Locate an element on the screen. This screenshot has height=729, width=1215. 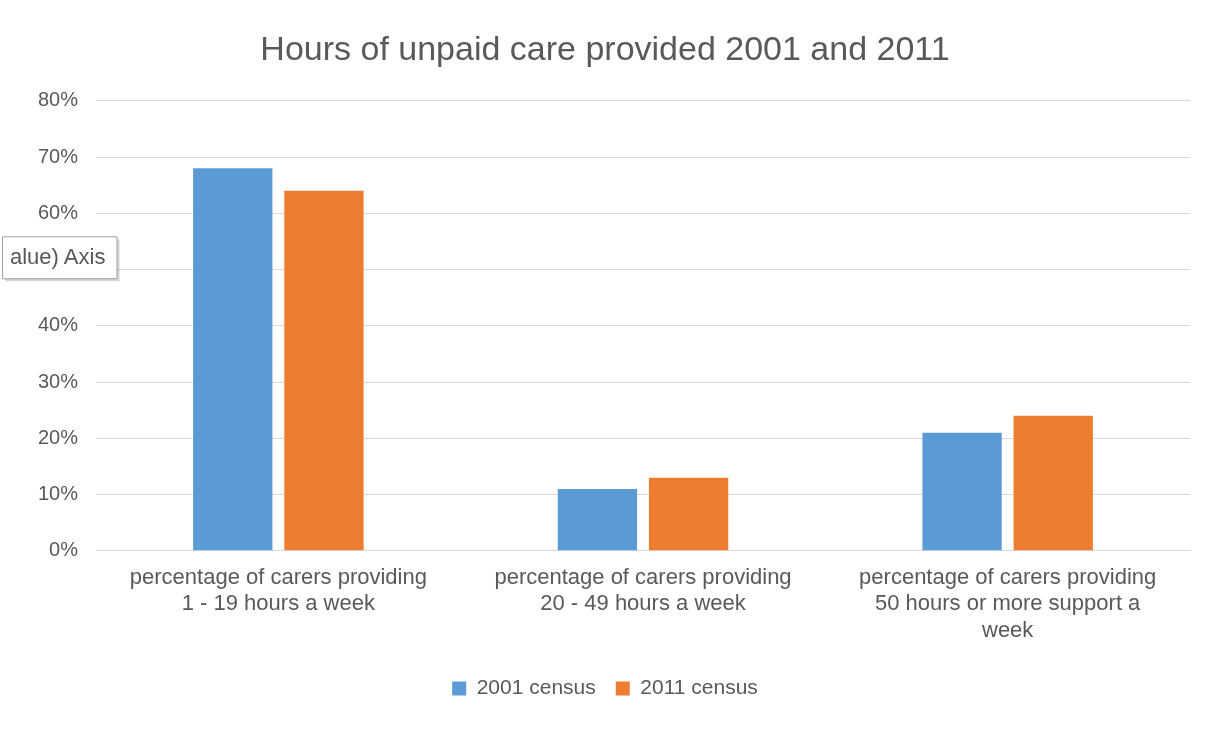
y-tick-label: 70% is located at coordinates (58, 155).